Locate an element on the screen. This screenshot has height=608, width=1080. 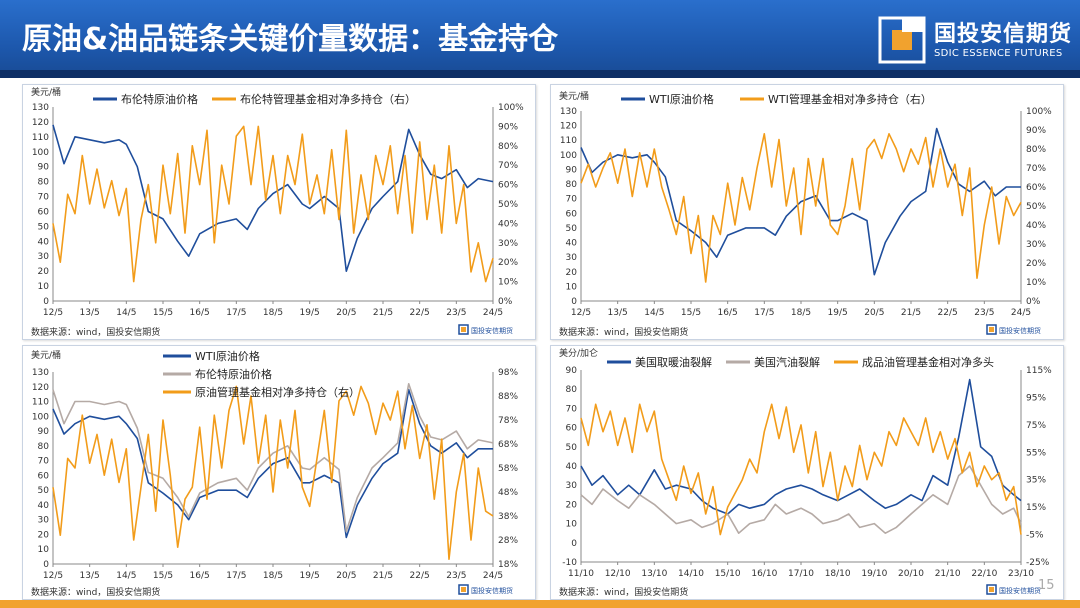
y-tick-label-right: 10% is located at coordinates (508, 283).